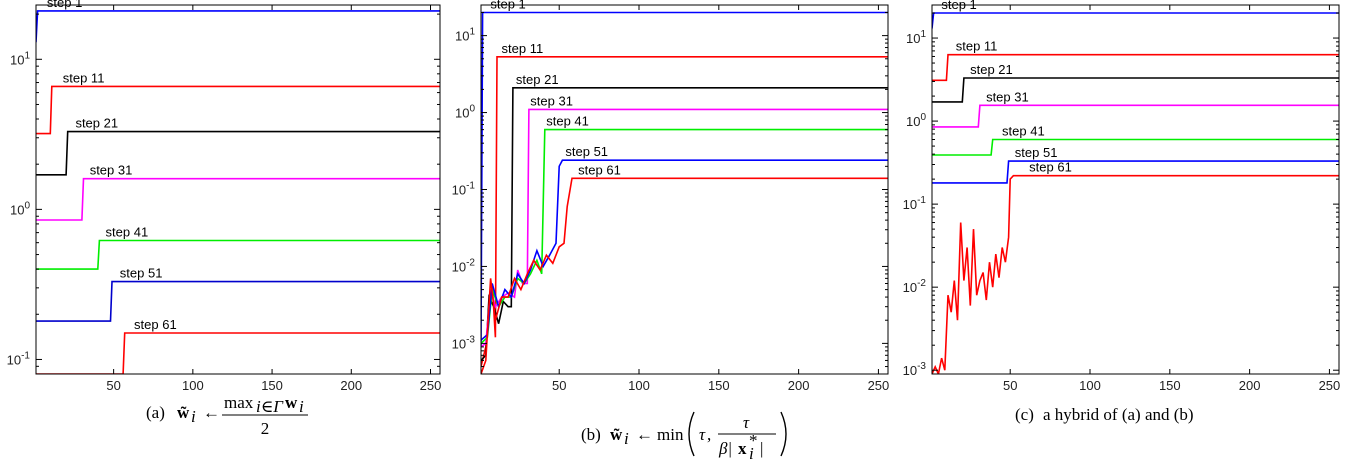 The image size is (1354, 468). What do you see at coordinates (670, 434) in the screenshot?
I see `caption-op: min` at bounding box center [670, 434].